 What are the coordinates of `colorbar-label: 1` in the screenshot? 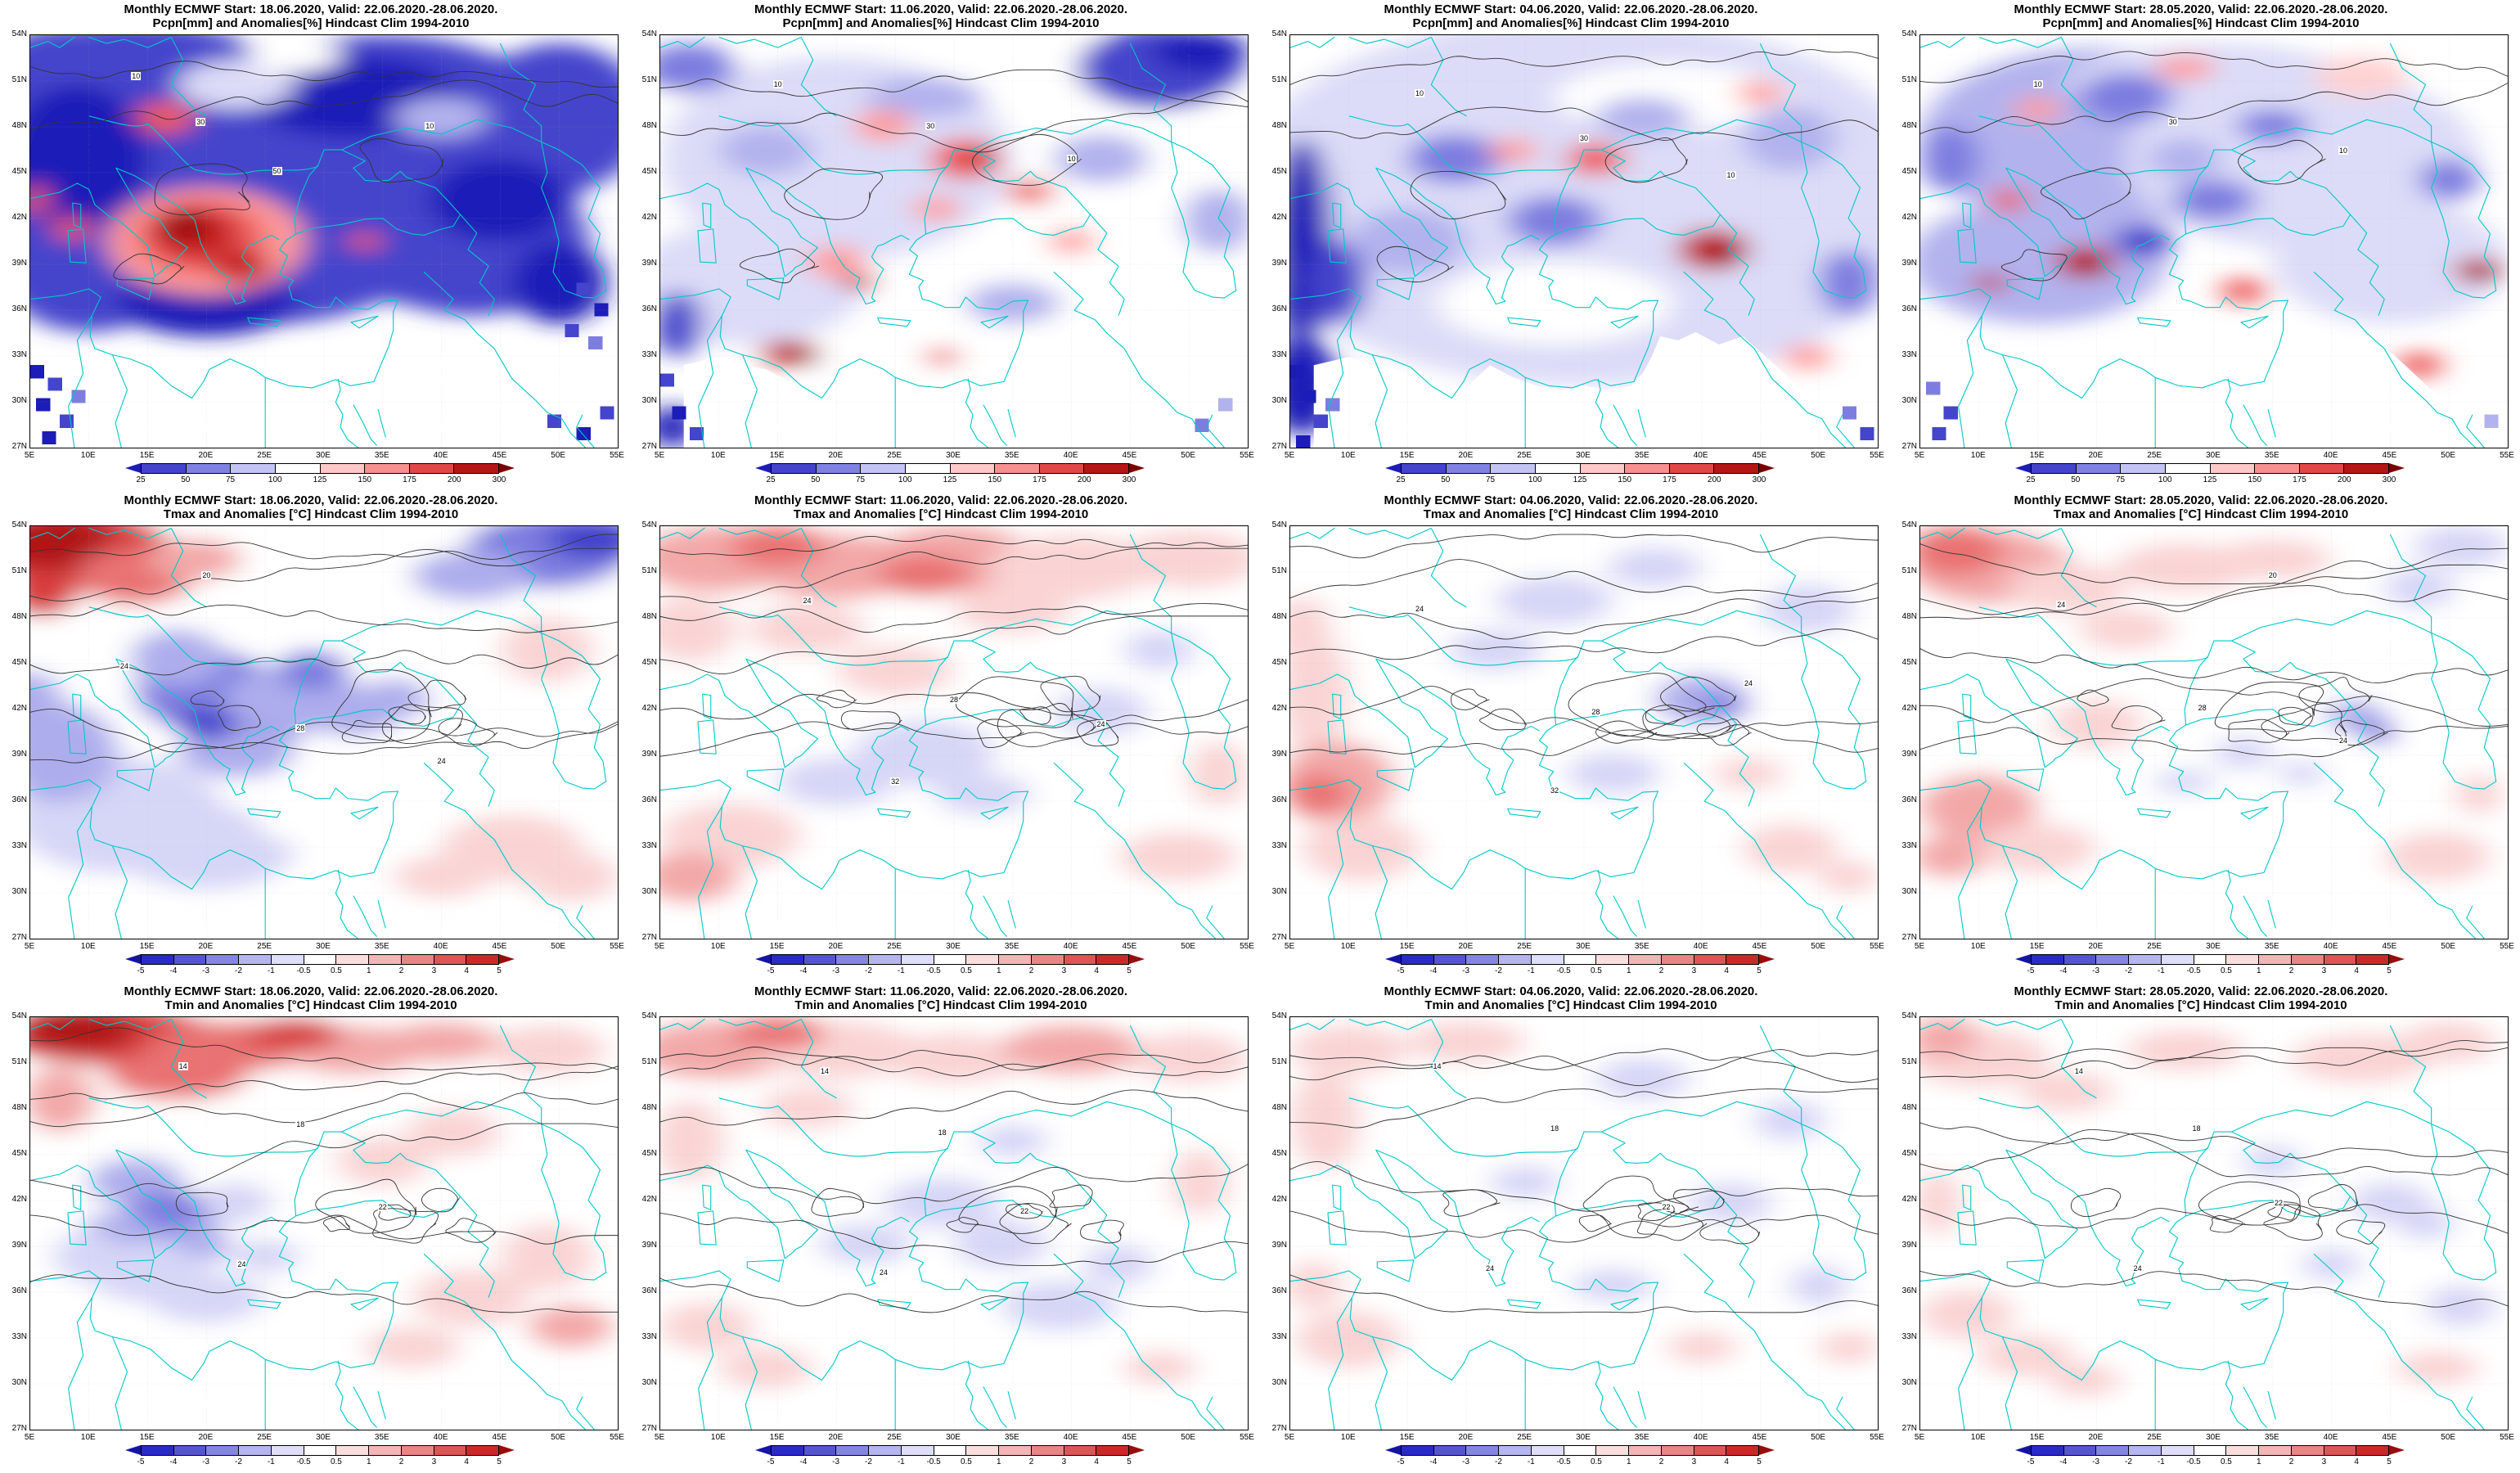 It's located at (999, 971).